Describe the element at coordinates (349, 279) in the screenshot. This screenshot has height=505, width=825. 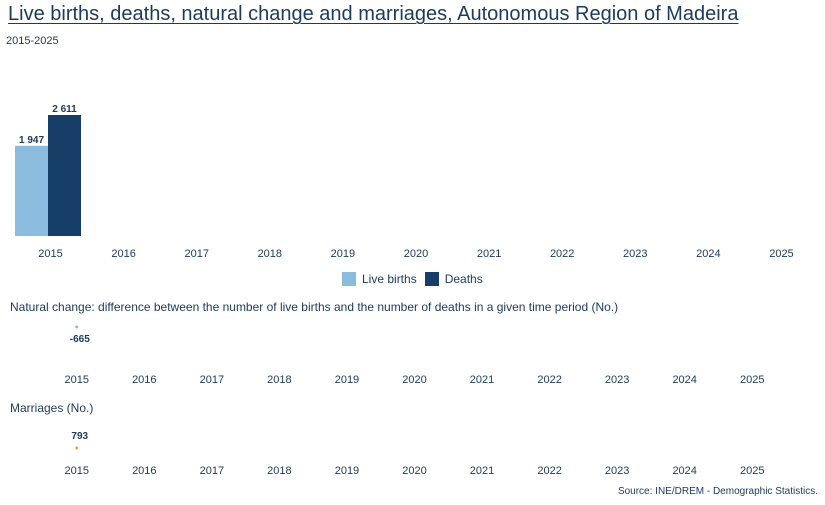
I see `legend-swatch-live-births` at that location.